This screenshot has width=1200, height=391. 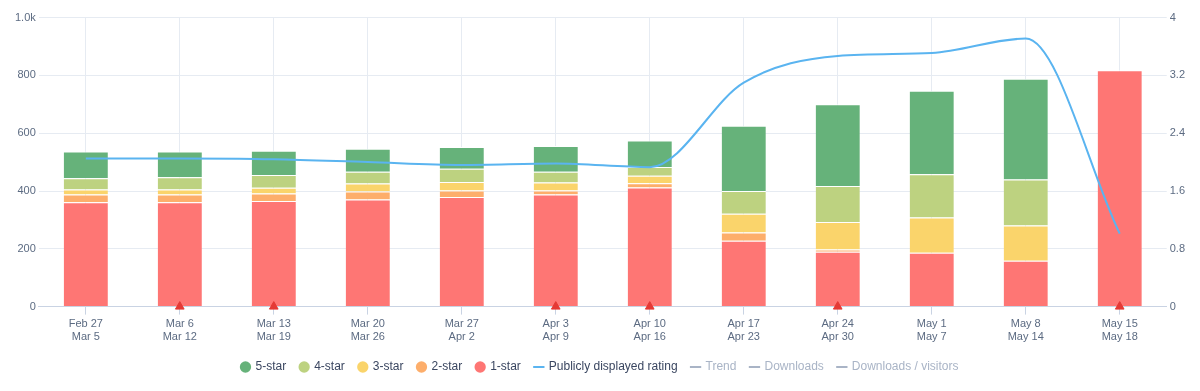 I want to click on y2-tick-label: 2.4, so click(x=1177, y=132).